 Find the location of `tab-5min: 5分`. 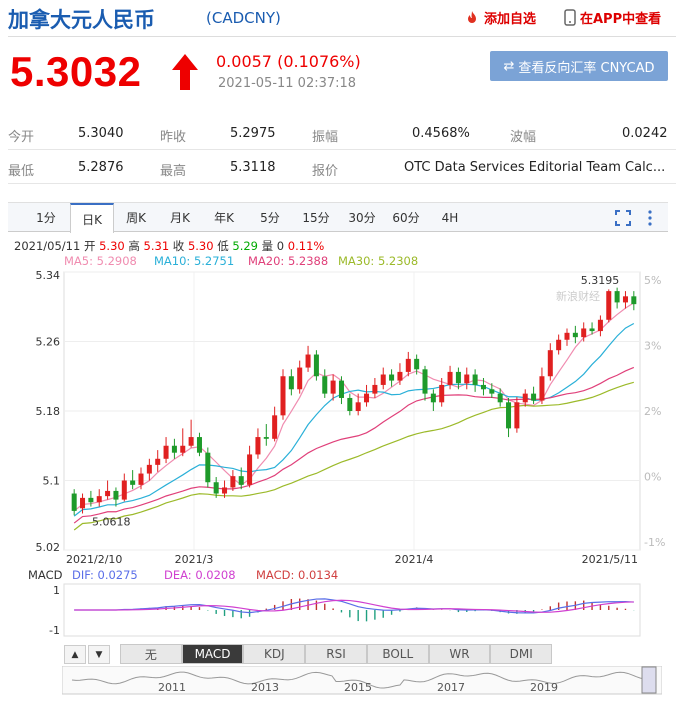

tab-5min: 5分 is located at coordinates (270, 218).